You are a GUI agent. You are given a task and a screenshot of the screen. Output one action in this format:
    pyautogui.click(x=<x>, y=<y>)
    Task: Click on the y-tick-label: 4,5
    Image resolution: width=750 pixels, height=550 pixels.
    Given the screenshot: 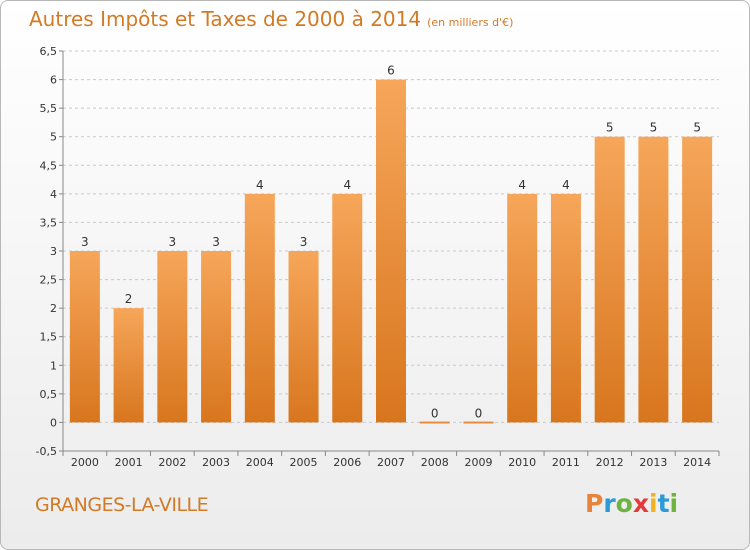 What is the action you would take?
    pyautogui.click(x=49, y=165)
    